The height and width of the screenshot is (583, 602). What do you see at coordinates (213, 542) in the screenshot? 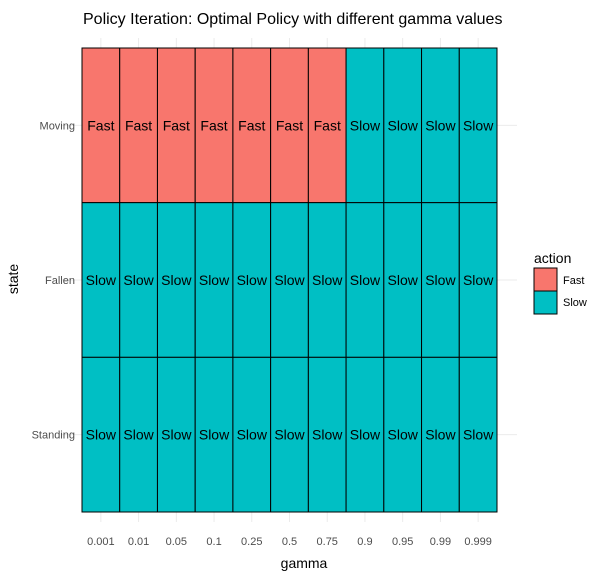
I see `x-tick-label: 0.1` at bounding box center [213, 542].